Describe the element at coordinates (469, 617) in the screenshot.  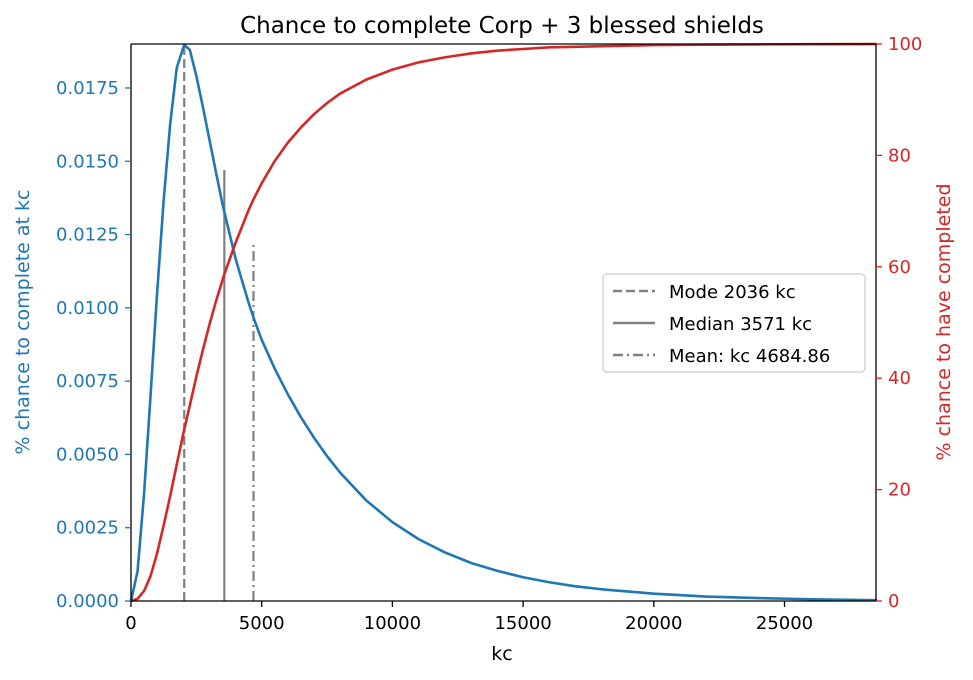
I see `x-axis: 0 5000 10000 15000 20000 25000` at that location.